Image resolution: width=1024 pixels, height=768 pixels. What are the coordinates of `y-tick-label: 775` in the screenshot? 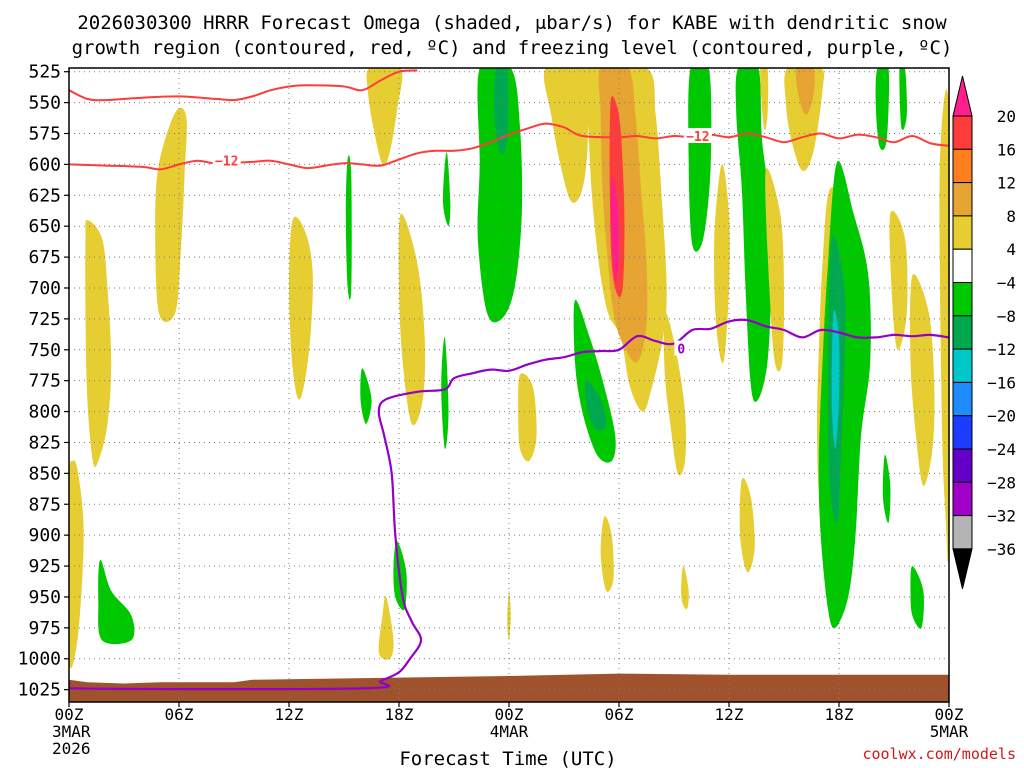 It's located at (44, 381).